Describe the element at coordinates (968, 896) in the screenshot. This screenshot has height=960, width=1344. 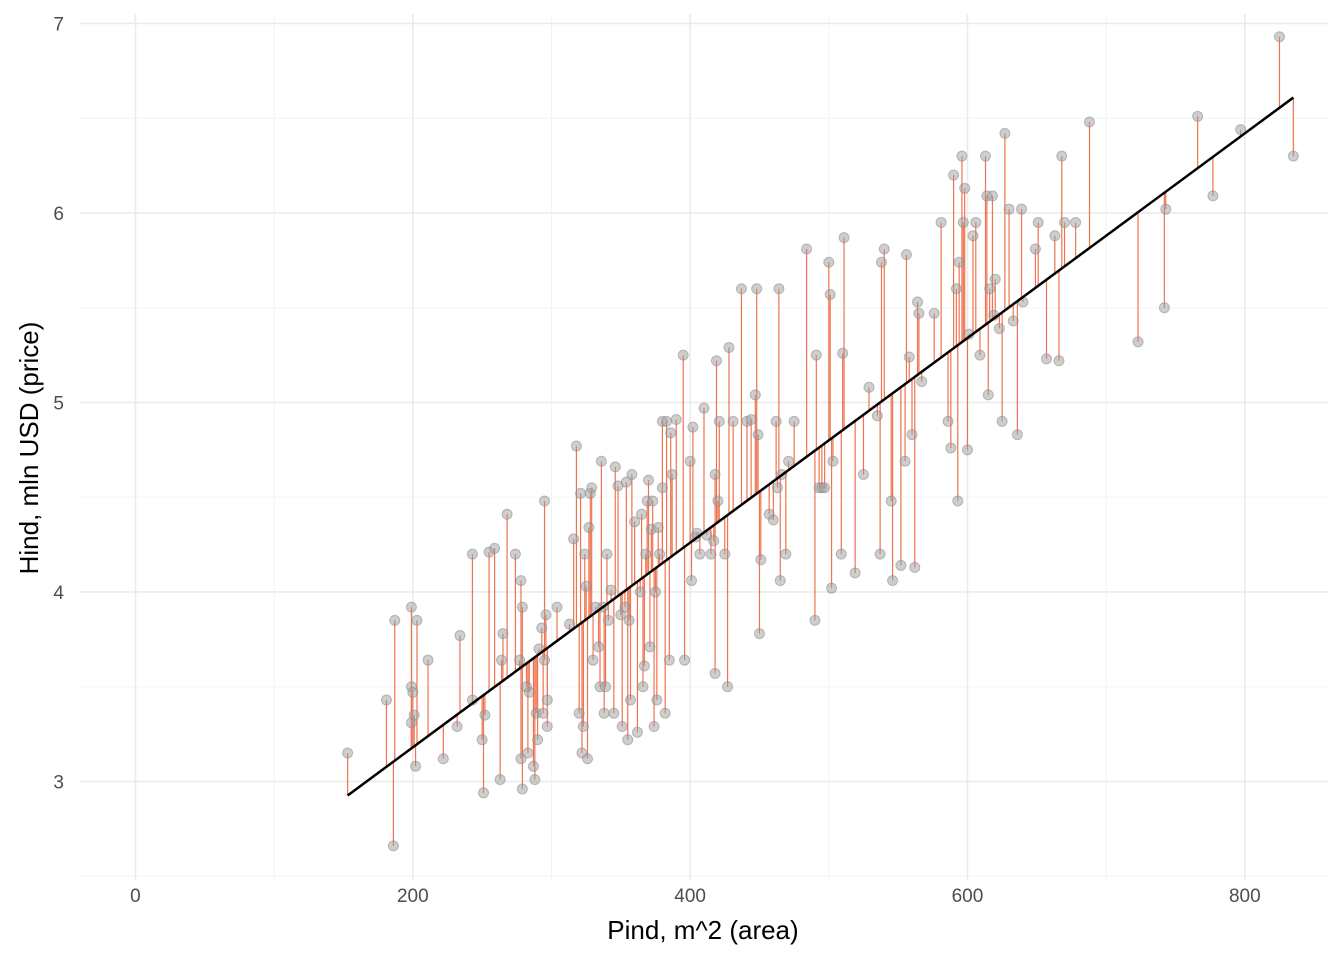
I see `x-tick-label: 600` at that location.